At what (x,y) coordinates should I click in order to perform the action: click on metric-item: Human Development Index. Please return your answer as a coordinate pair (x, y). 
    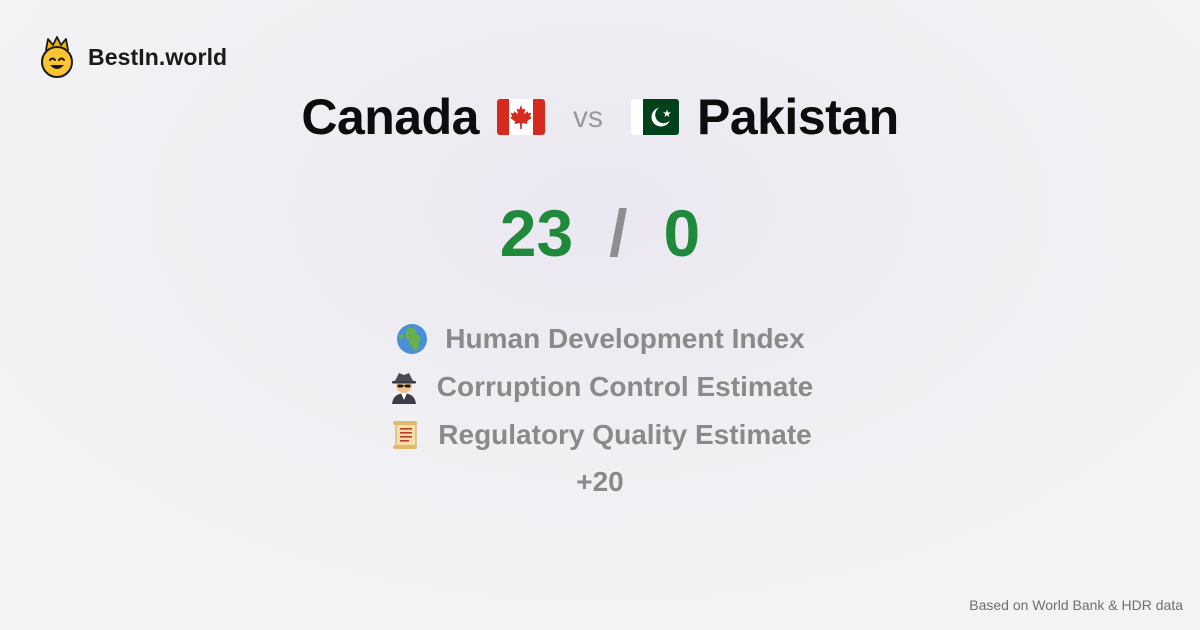
    Looking at the image, I should click on (600, 339).